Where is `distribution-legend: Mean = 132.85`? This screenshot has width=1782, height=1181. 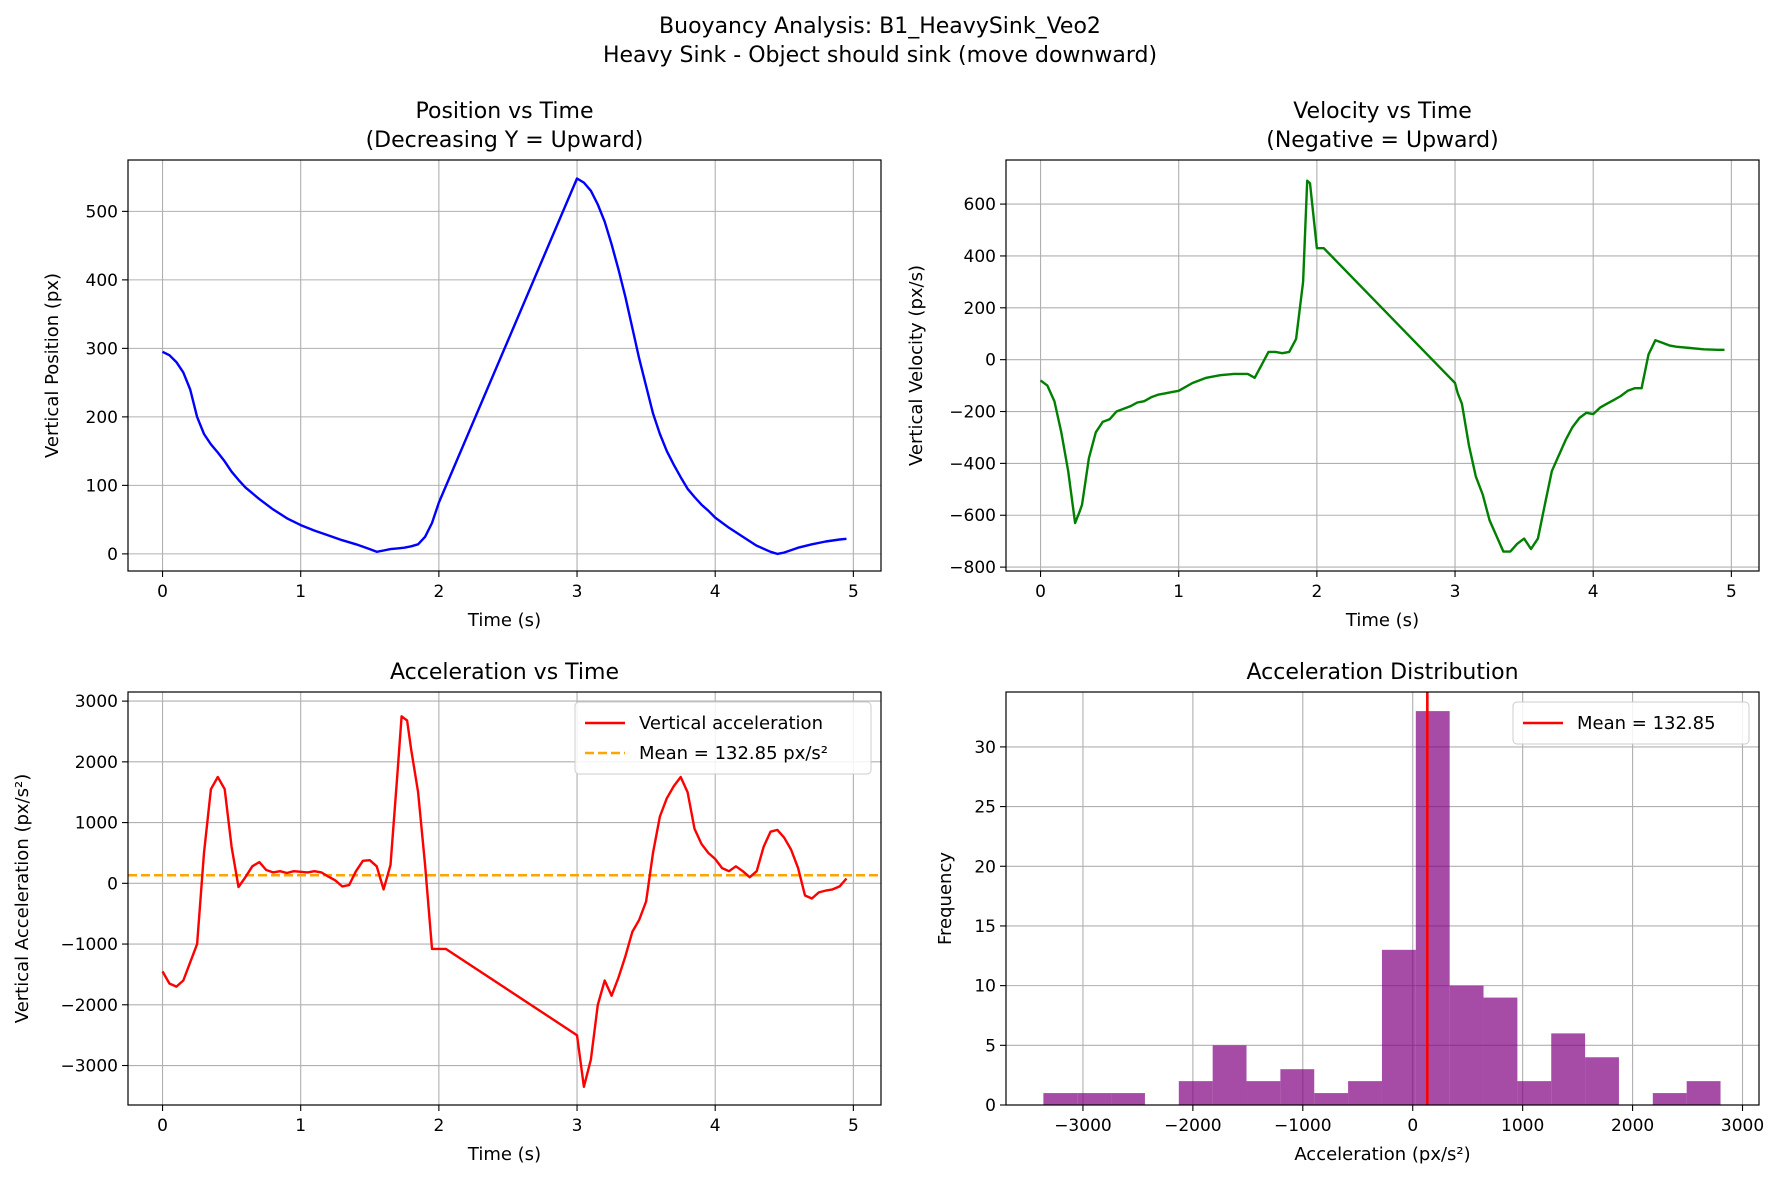 distribution-legend: Mean = 132.85 is located at coordinates (1631, 723).